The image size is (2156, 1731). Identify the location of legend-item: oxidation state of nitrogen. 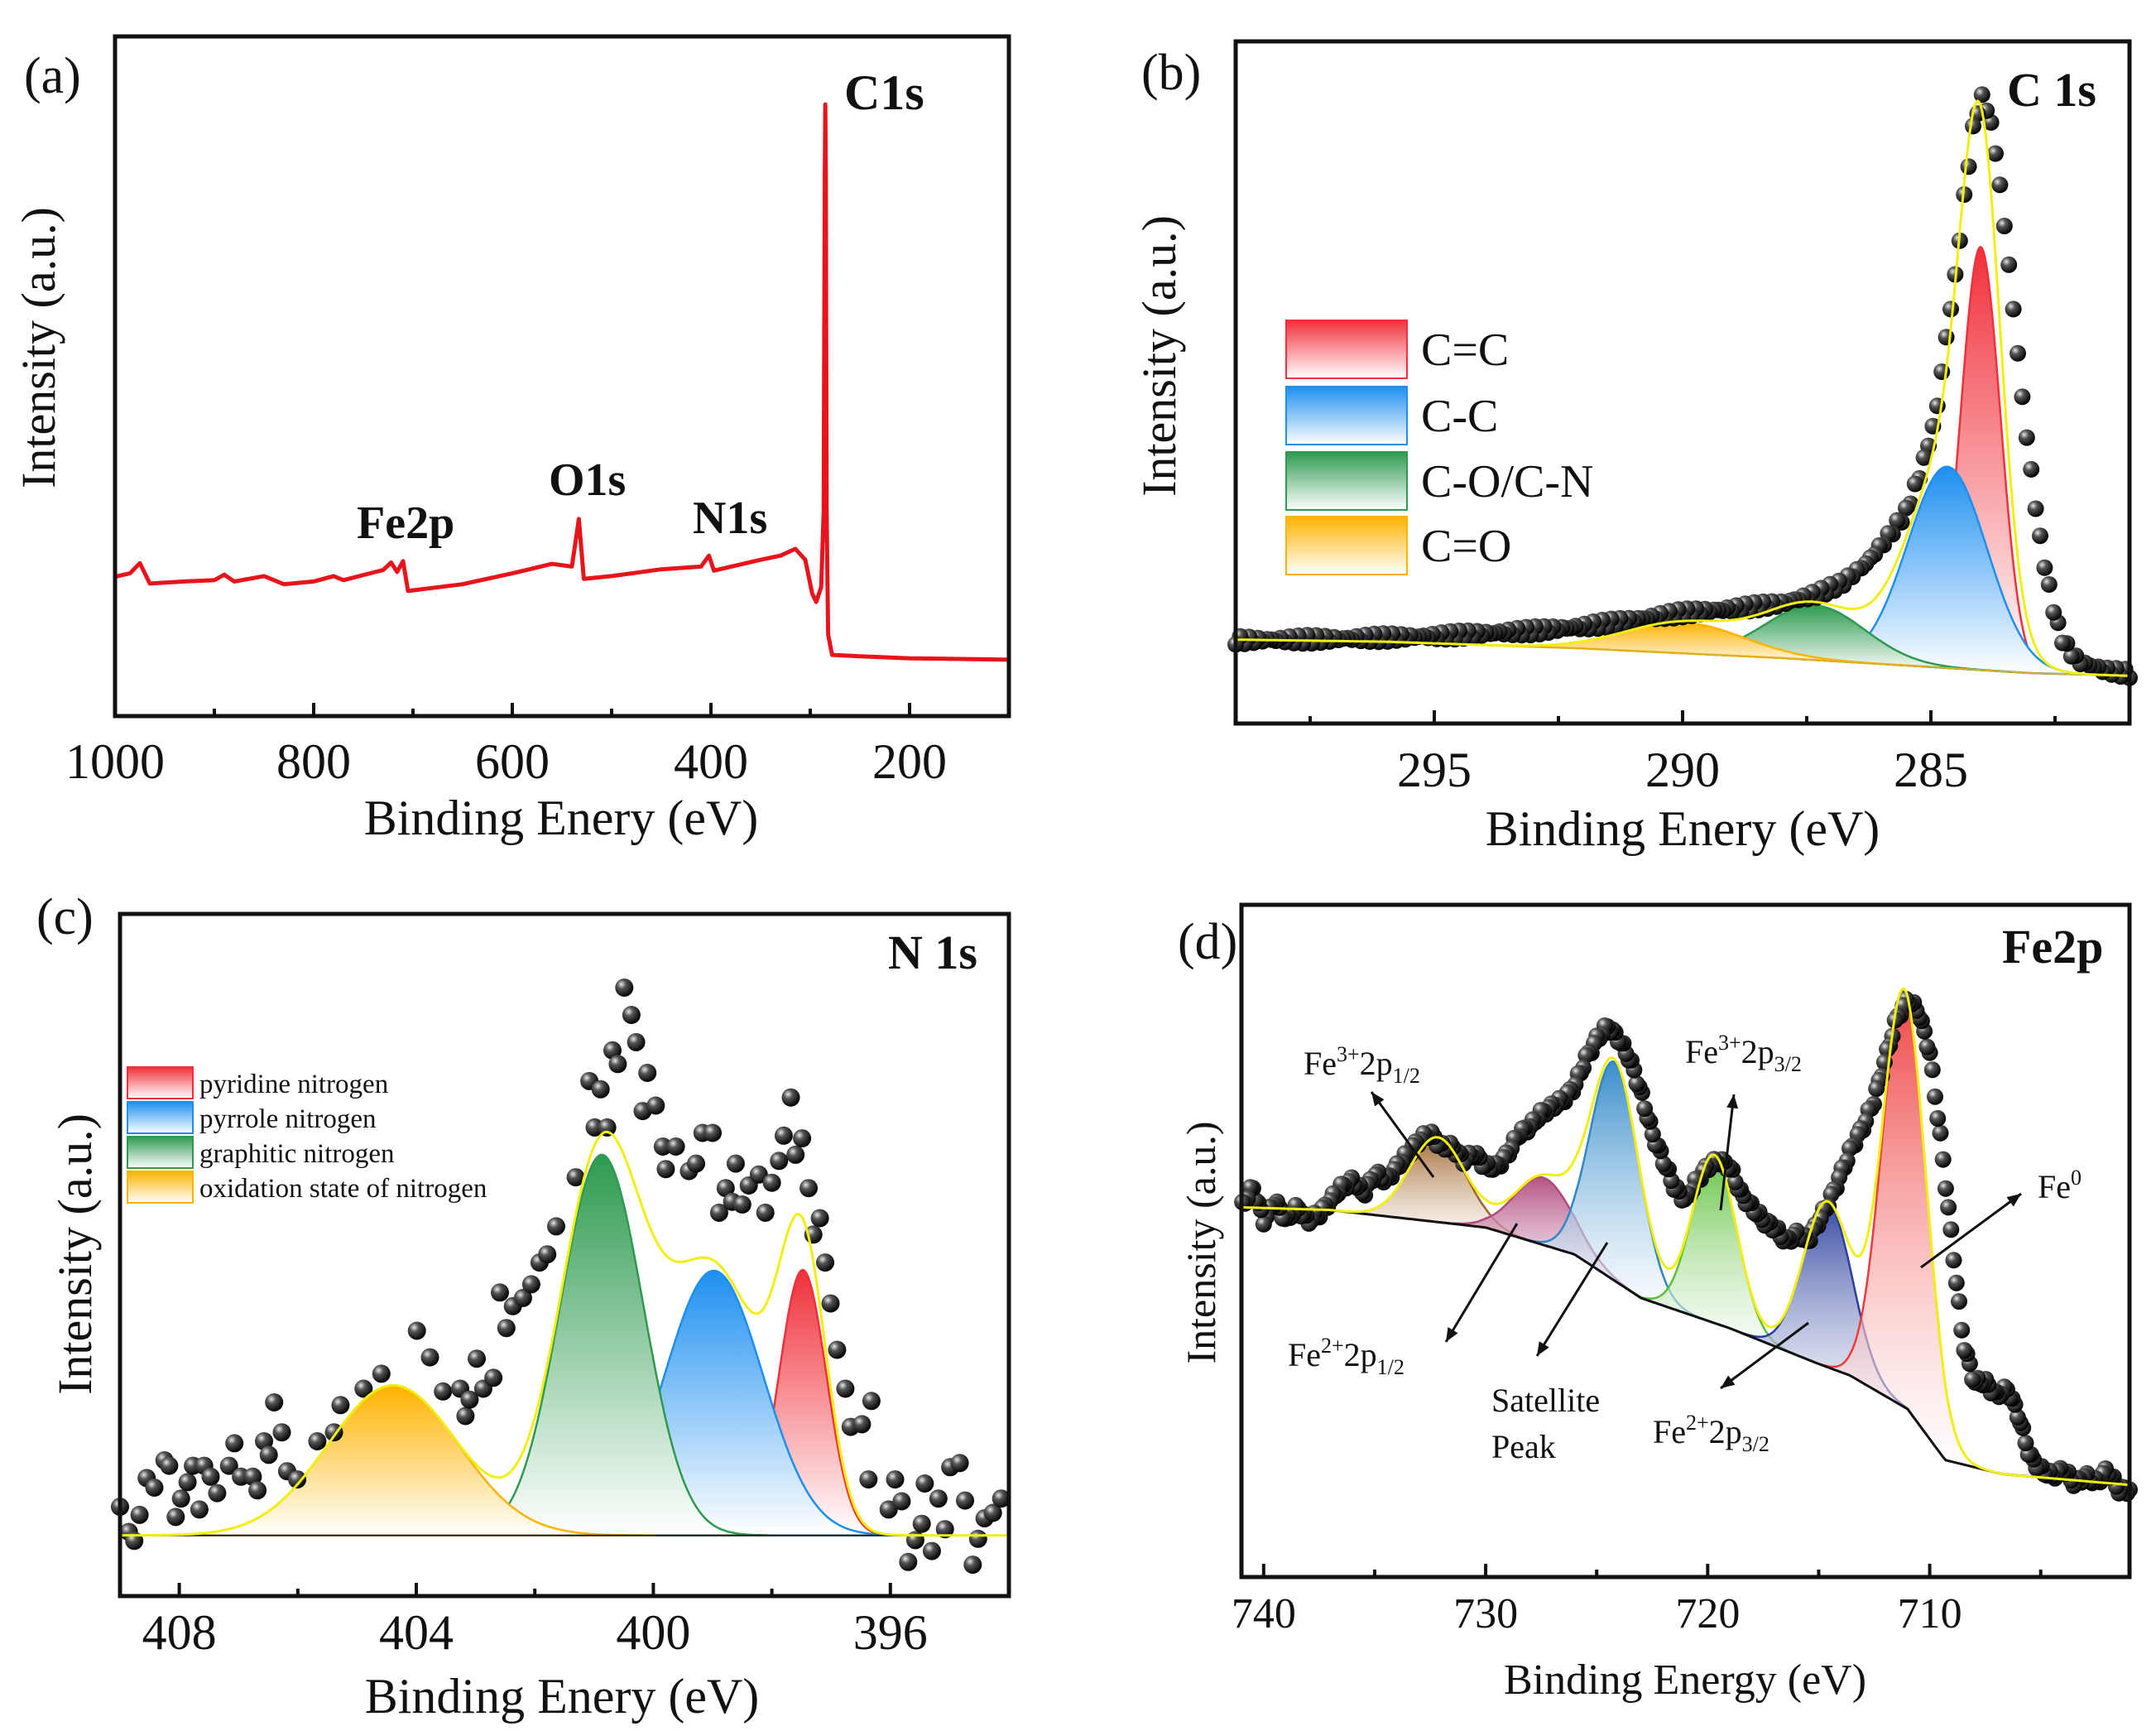
(307, 1188).